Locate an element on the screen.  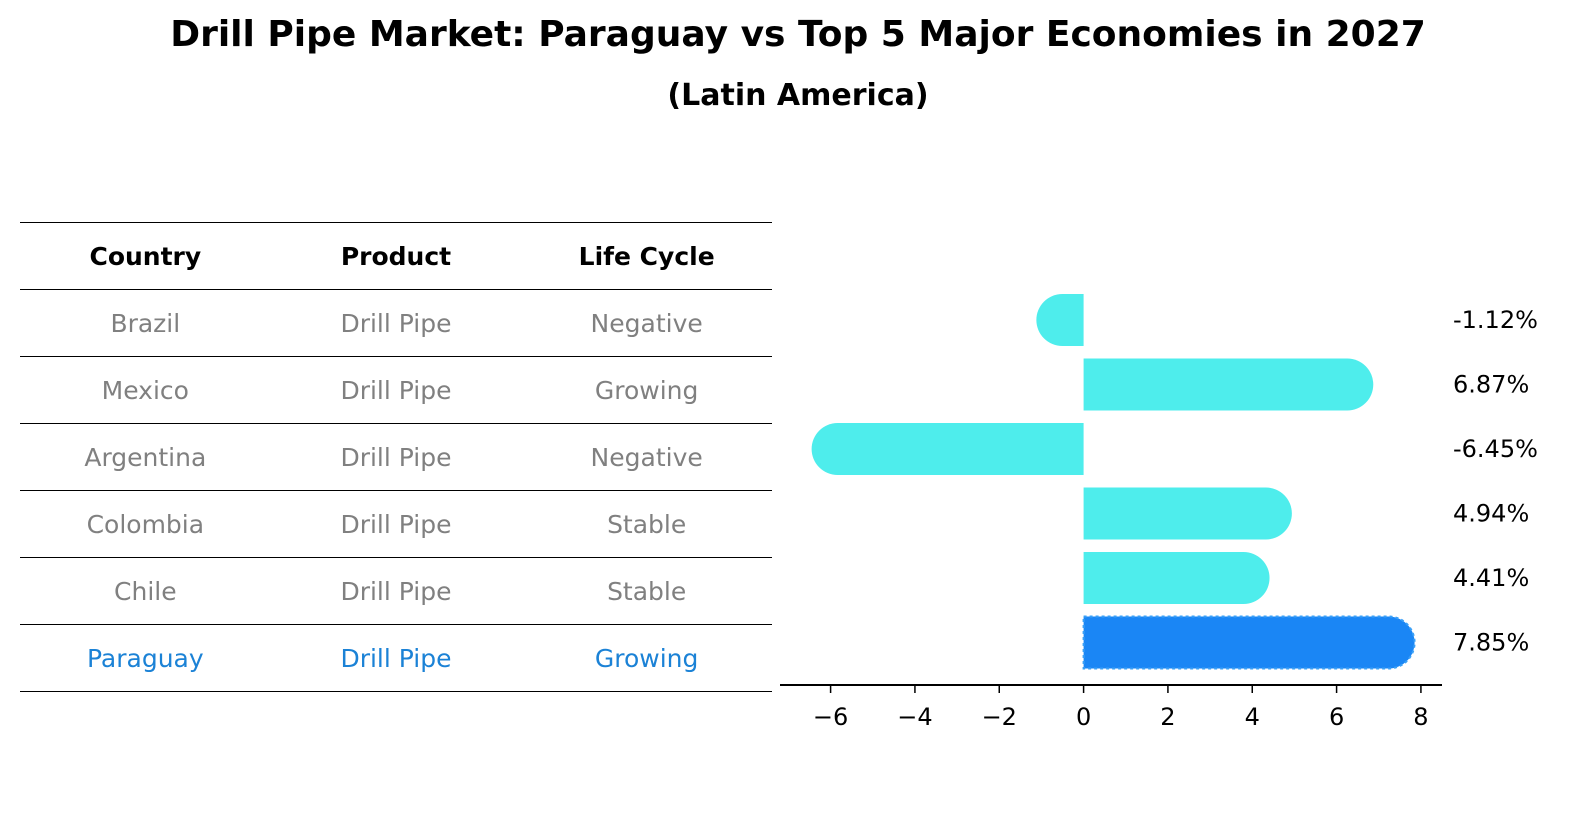
x-tick-label: −4 is located at coordinates (914, 717).